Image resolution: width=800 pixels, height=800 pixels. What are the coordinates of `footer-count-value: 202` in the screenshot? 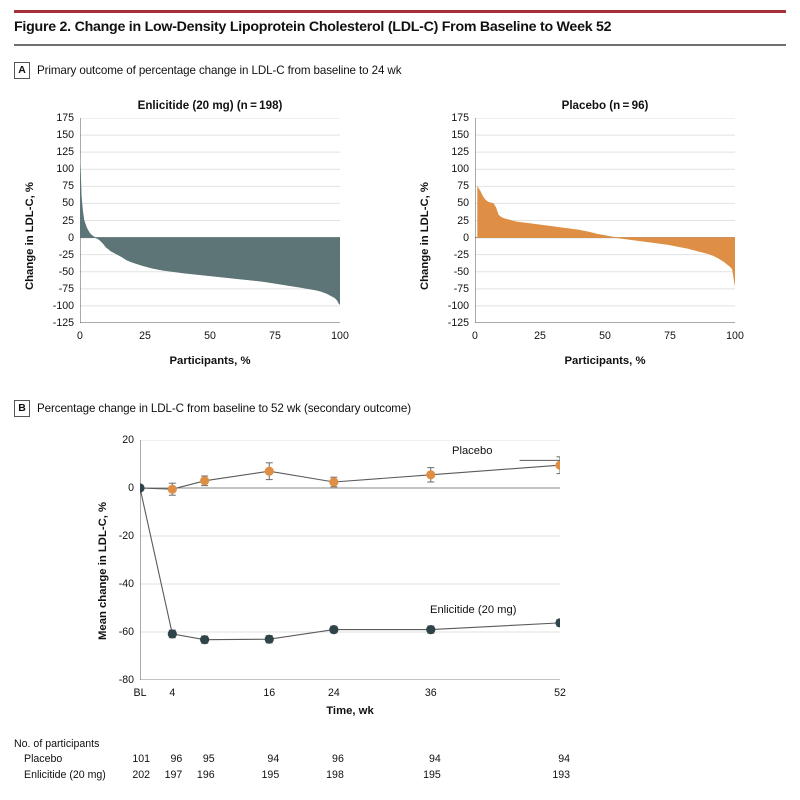 It's located at (141, 775).